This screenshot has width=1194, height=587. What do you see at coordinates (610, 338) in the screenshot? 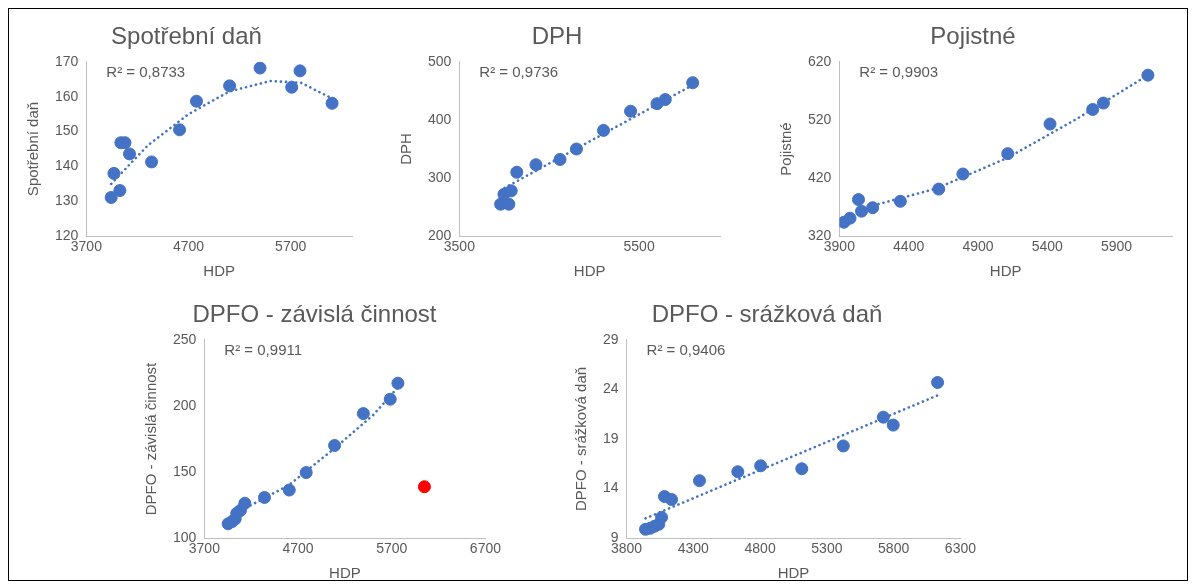
I see `y-tick-label: 29` at bounding box center [610, 338].